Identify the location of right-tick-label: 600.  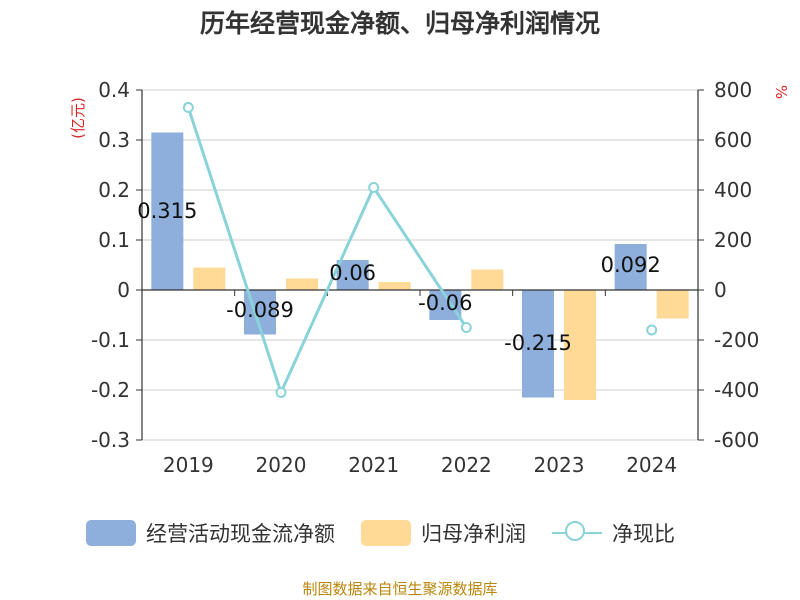
(733, 140).